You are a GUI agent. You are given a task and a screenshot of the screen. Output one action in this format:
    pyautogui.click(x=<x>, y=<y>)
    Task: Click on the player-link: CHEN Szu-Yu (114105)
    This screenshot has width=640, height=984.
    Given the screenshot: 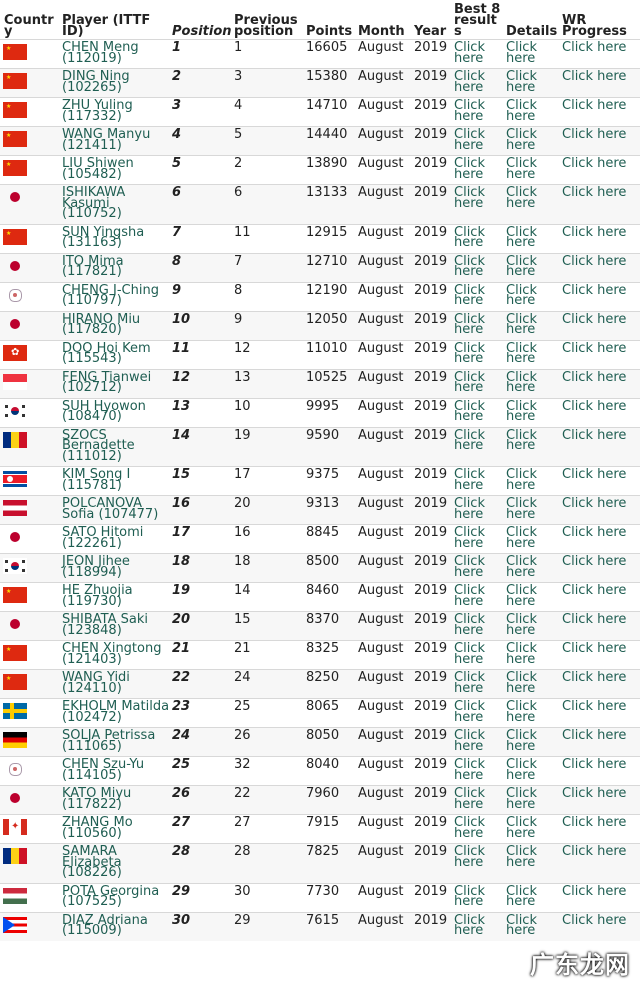 What is the action you would take?
    pyautogui.click(x=103, y=770)
    